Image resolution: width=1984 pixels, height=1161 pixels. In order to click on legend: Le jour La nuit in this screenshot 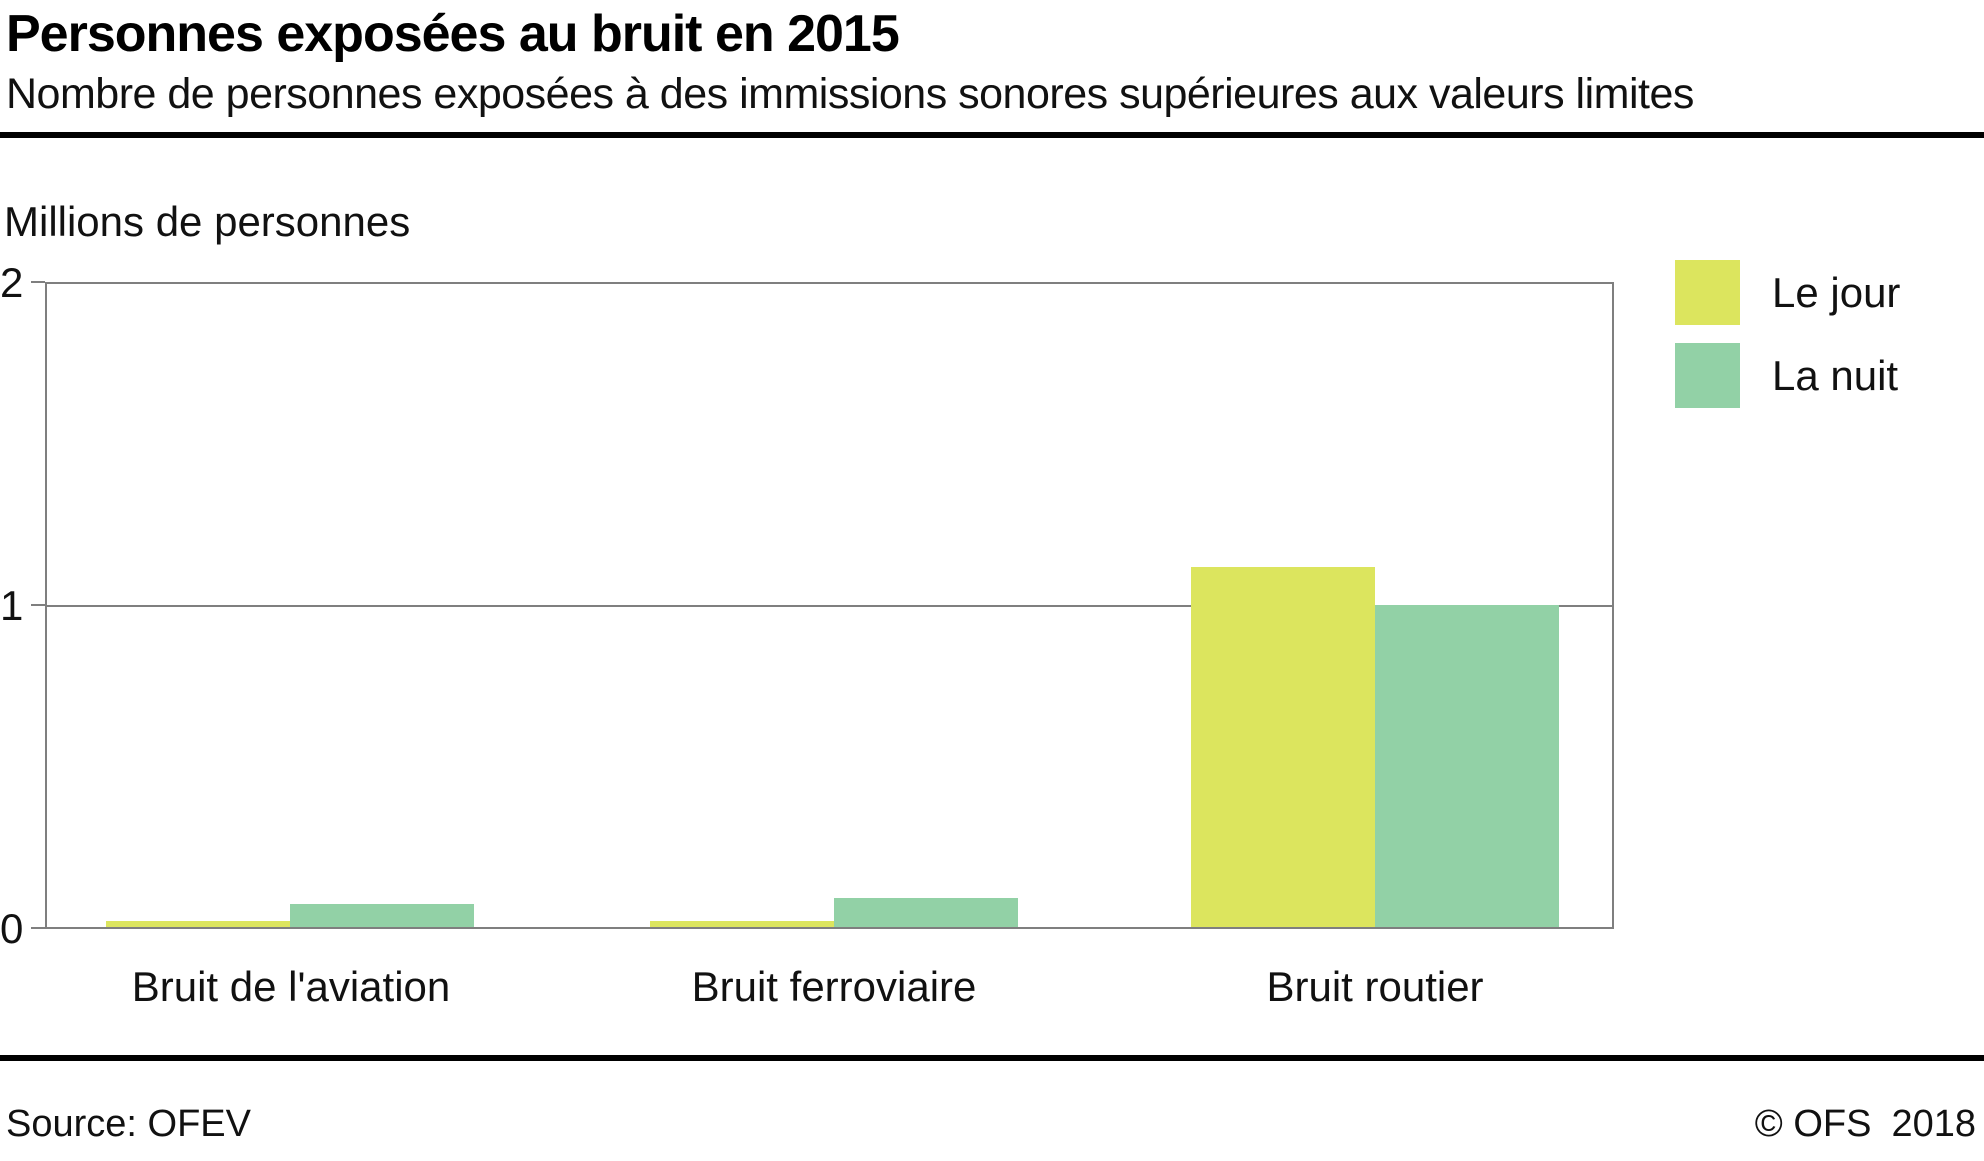, I will do `click(1787, 343)`.